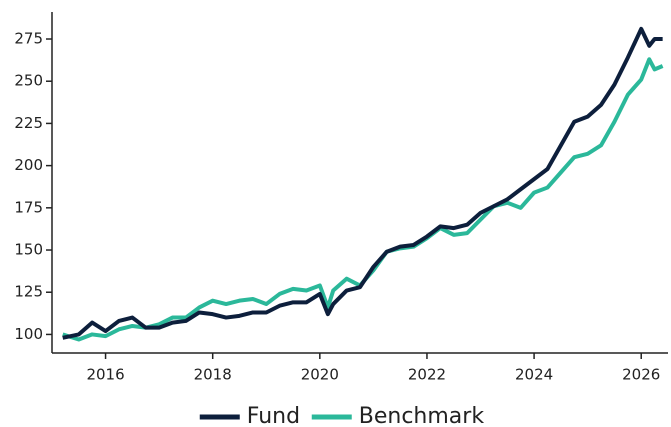  Describe the element at coordinates (213, 375) in the screenshot. I see `x-tick-label: 2018` at that location.